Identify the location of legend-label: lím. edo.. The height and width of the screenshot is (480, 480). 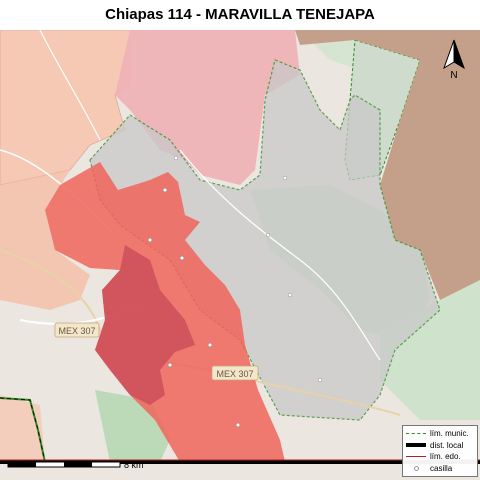
(445, 457).